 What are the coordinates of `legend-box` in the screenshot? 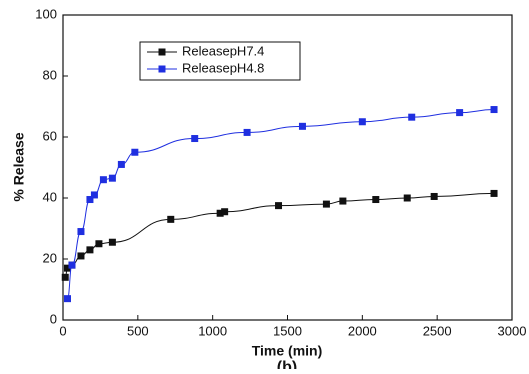 It's located at (220, 61).